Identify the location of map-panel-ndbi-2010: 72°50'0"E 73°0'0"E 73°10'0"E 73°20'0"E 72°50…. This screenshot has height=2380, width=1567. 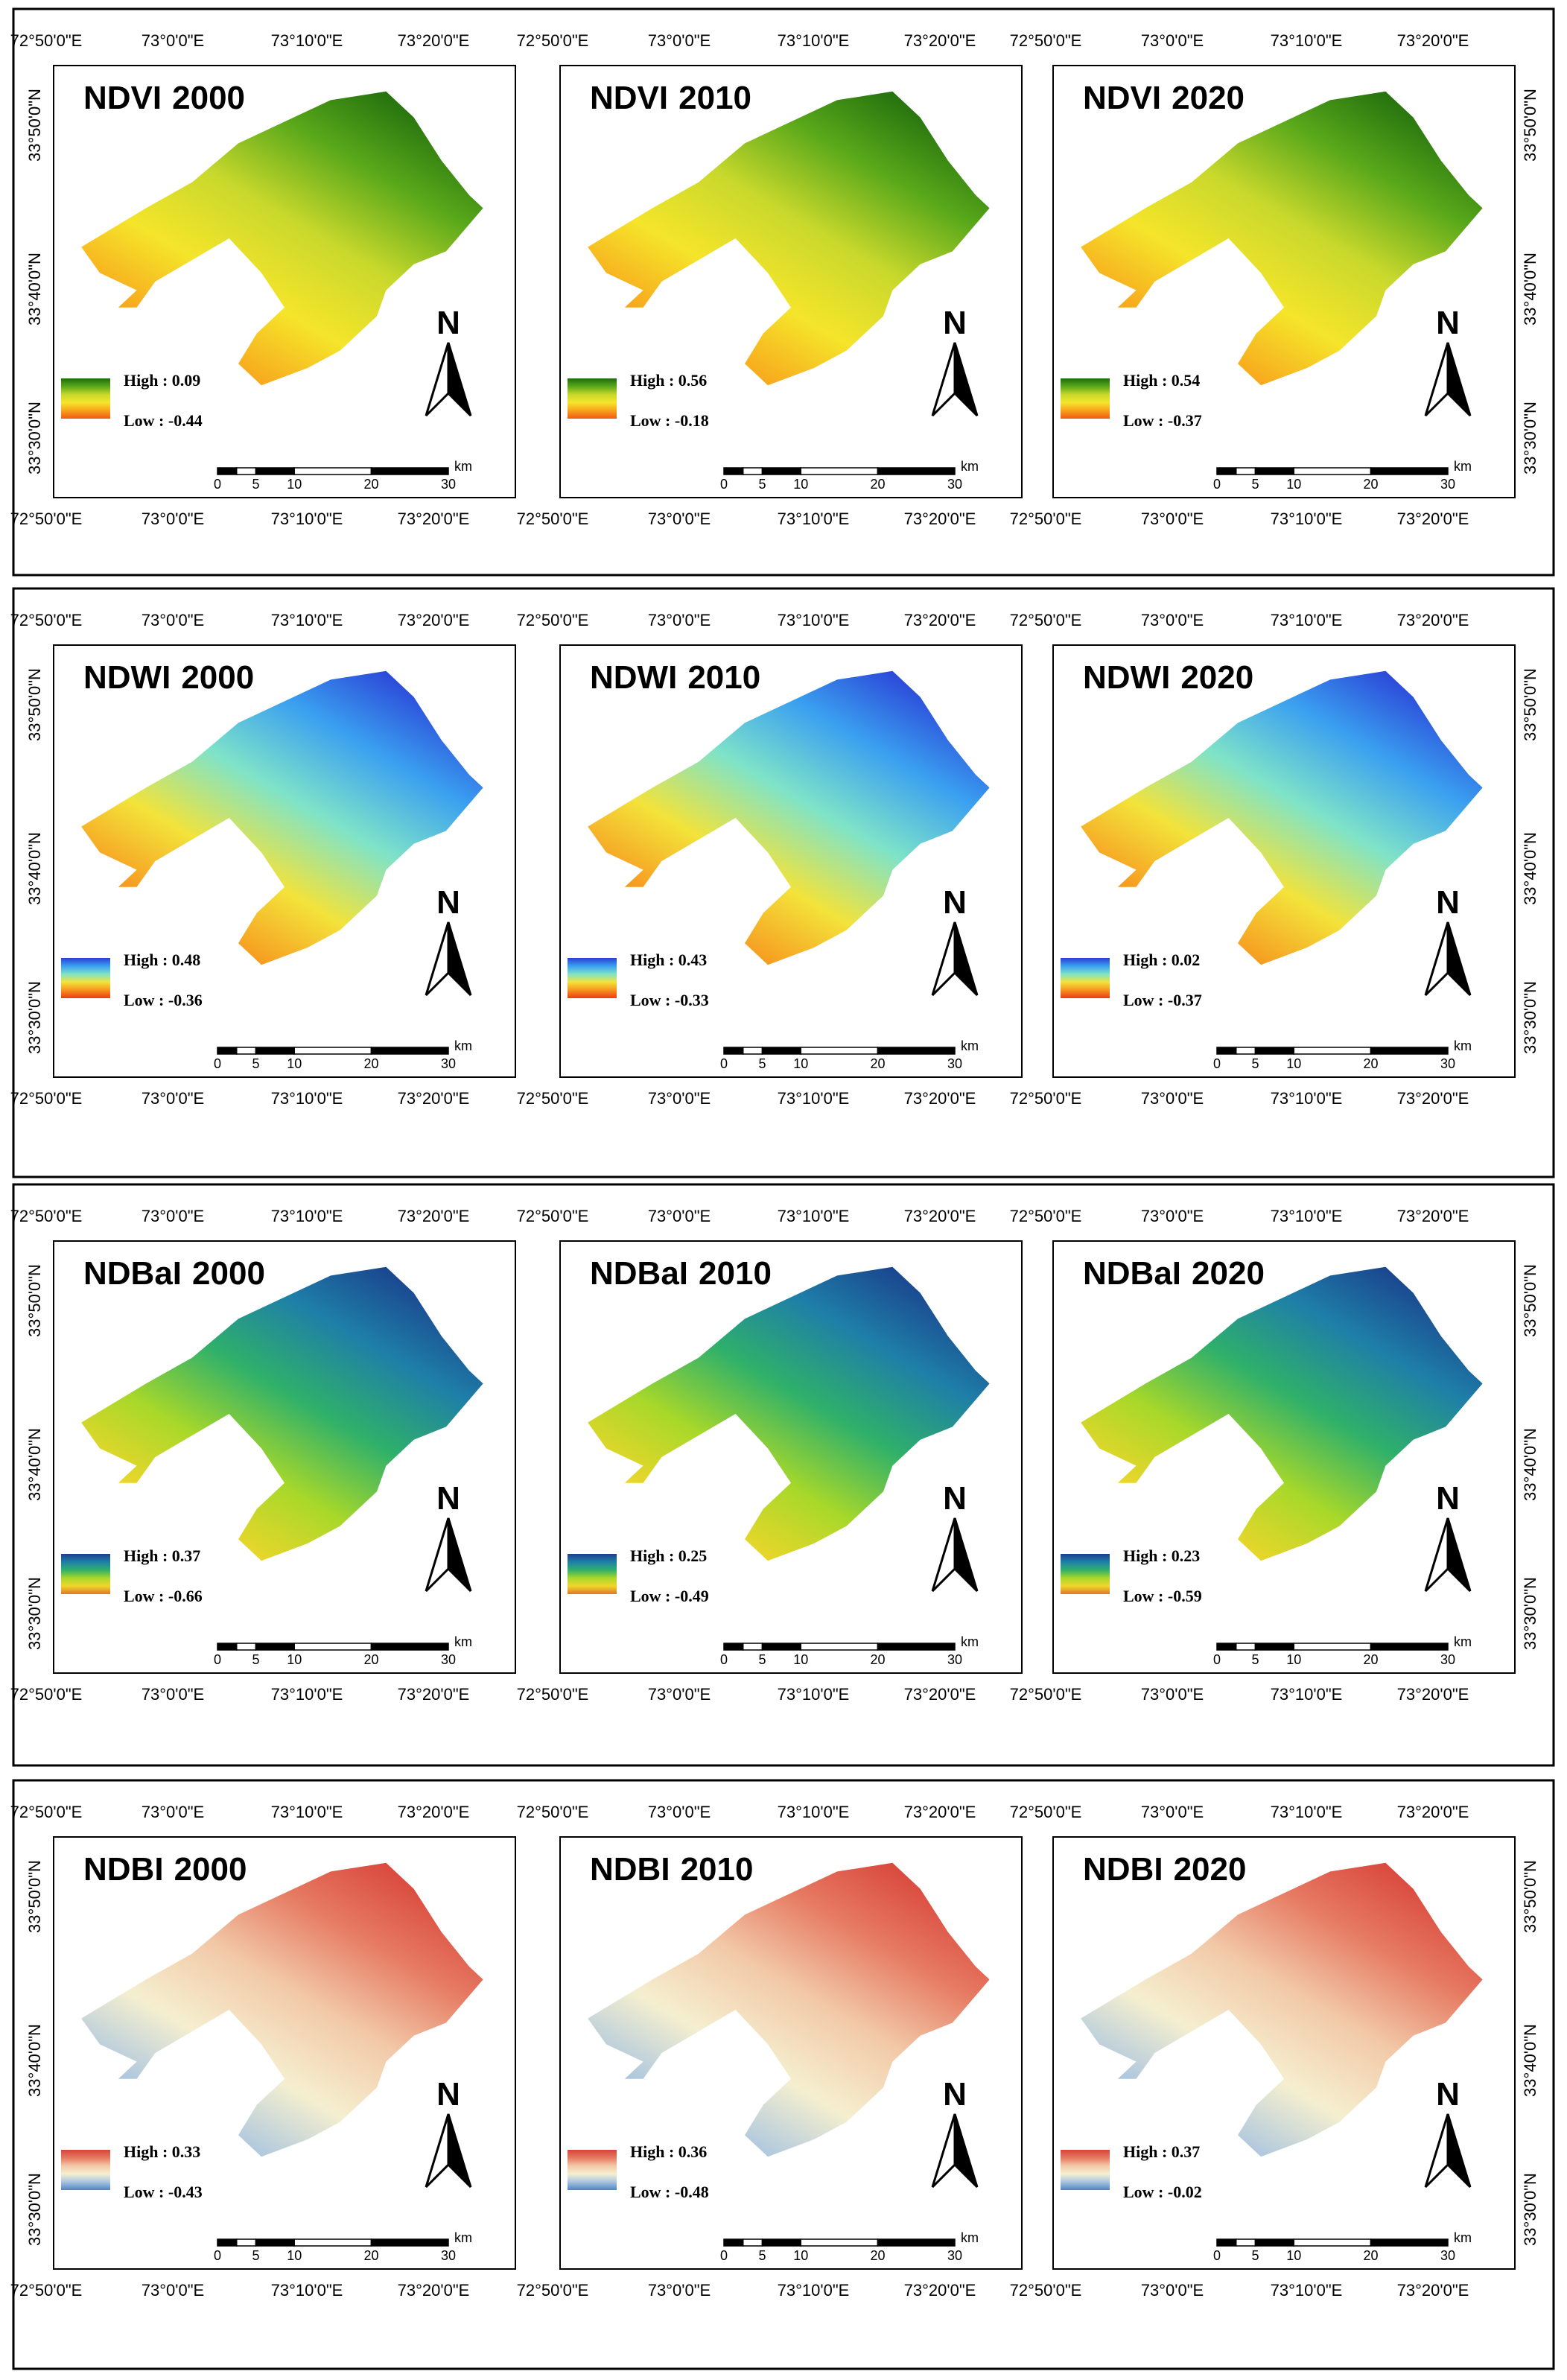
(770, 2051).